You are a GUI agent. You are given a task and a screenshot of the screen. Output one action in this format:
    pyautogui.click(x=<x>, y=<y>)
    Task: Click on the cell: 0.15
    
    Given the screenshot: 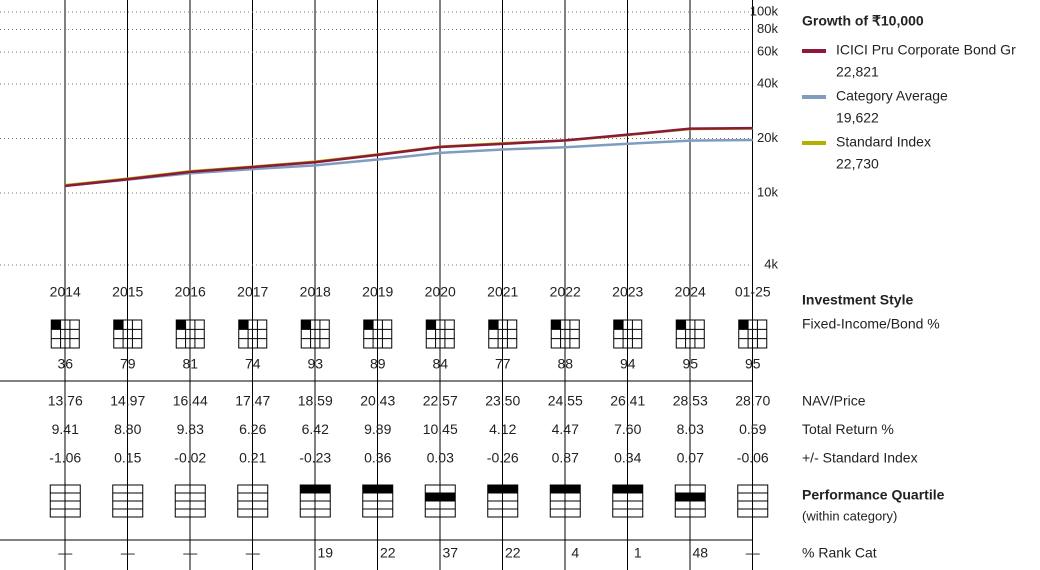 What is the action you would take?
    pyautogui.click(x=127, y=458)
    